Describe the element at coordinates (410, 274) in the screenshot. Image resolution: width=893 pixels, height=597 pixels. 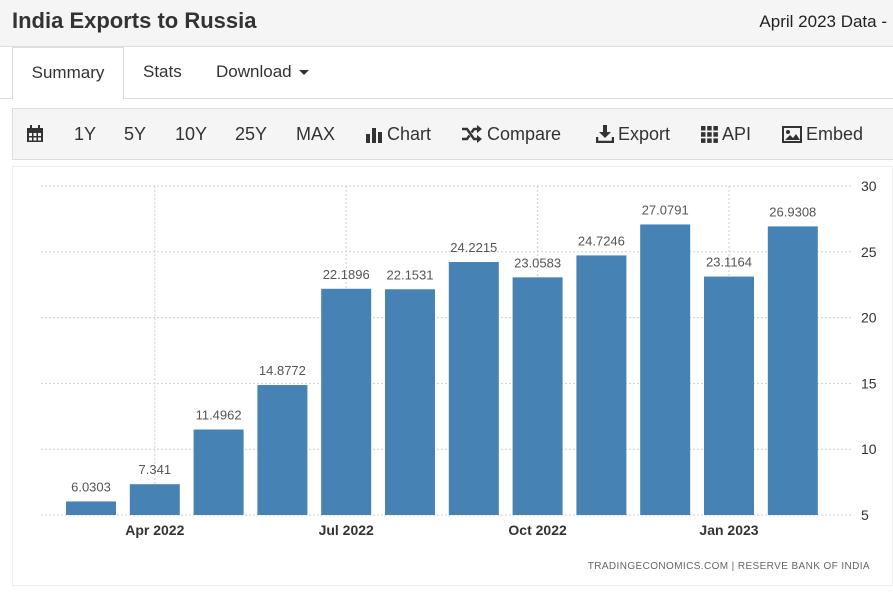
I see `data-label: 22.1531` at that location.